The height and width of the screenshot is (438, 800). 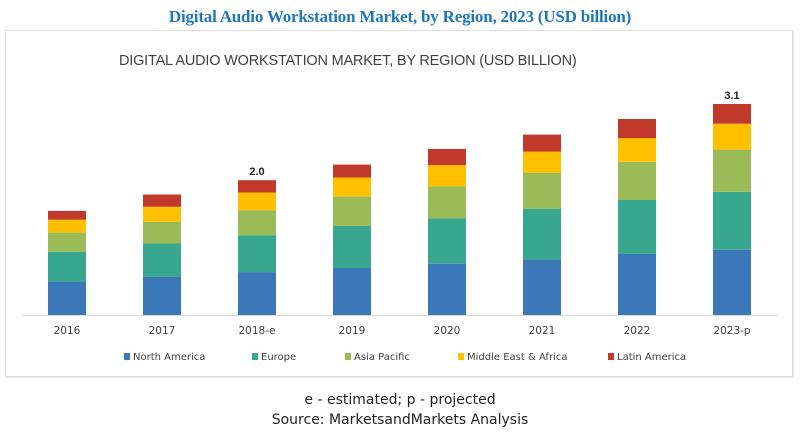 What do you see at coordinates (67, 242) in the screenshot?
I see `bar-segment-asia-pacific-2016` at bounding box center [67, 242].